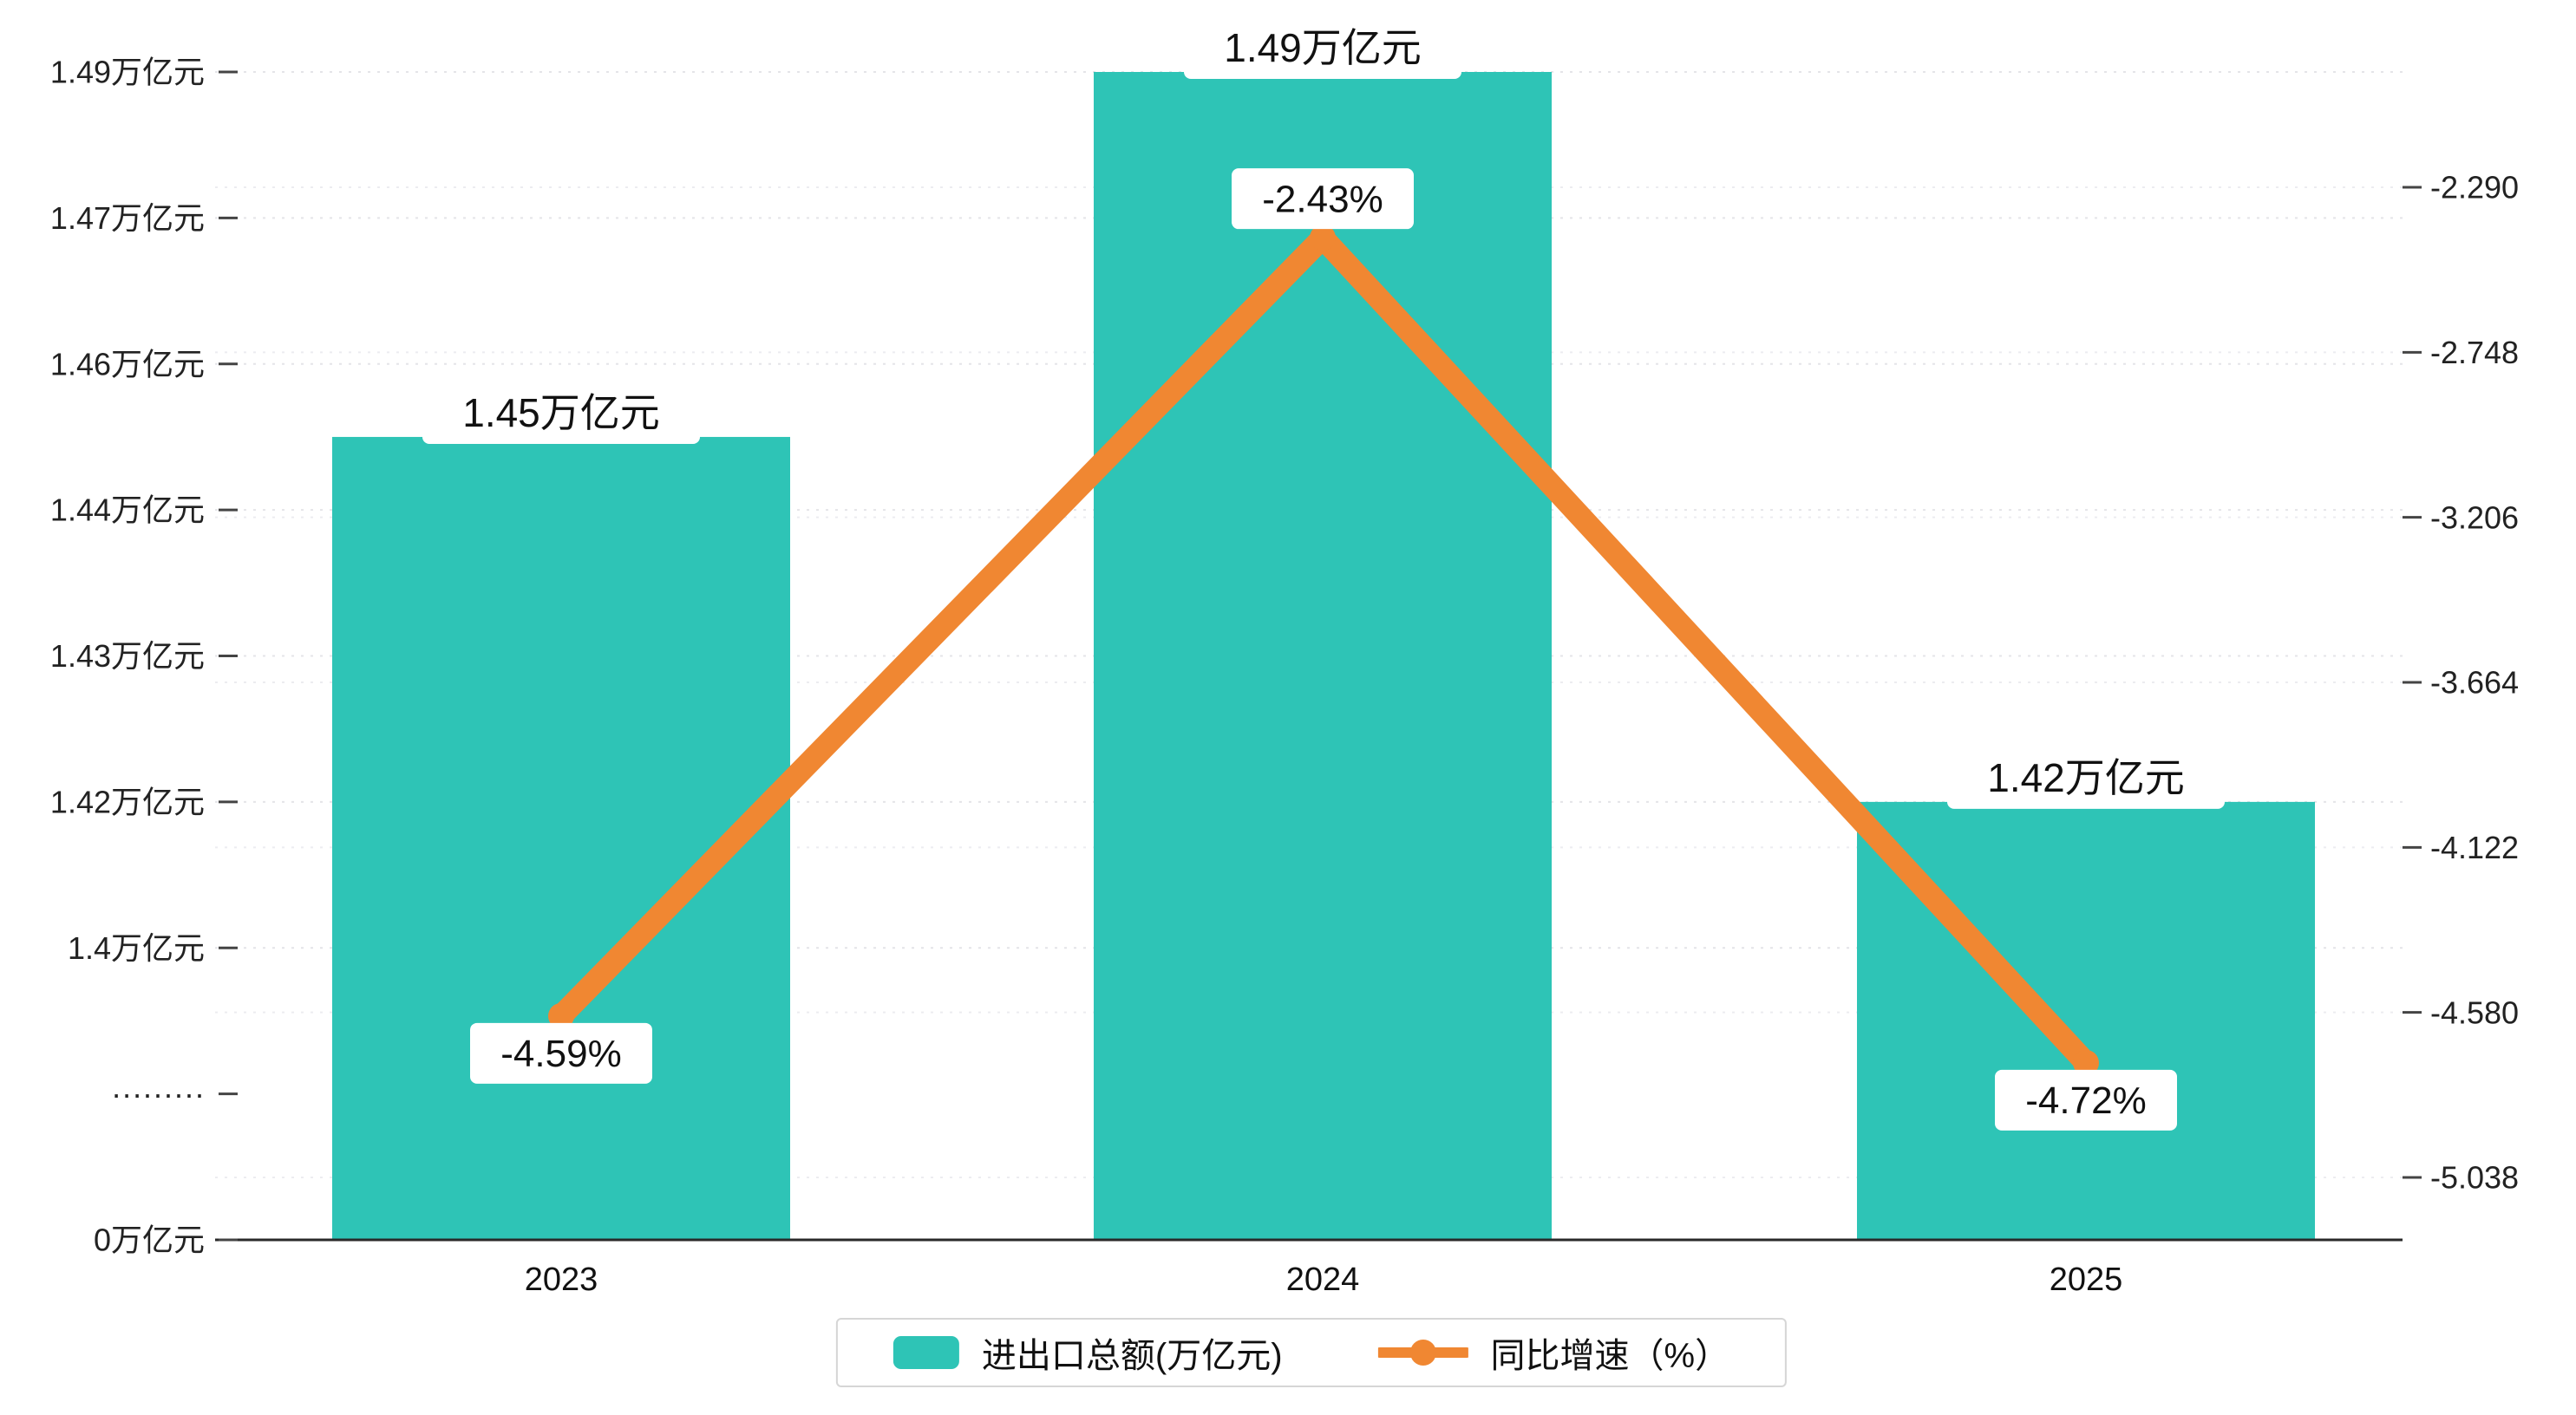 The image size is (2576, 1415). Describe the element at coordinates (925, 1352) in the screenshot. I see `bar-series-swatch-icon` at that location.